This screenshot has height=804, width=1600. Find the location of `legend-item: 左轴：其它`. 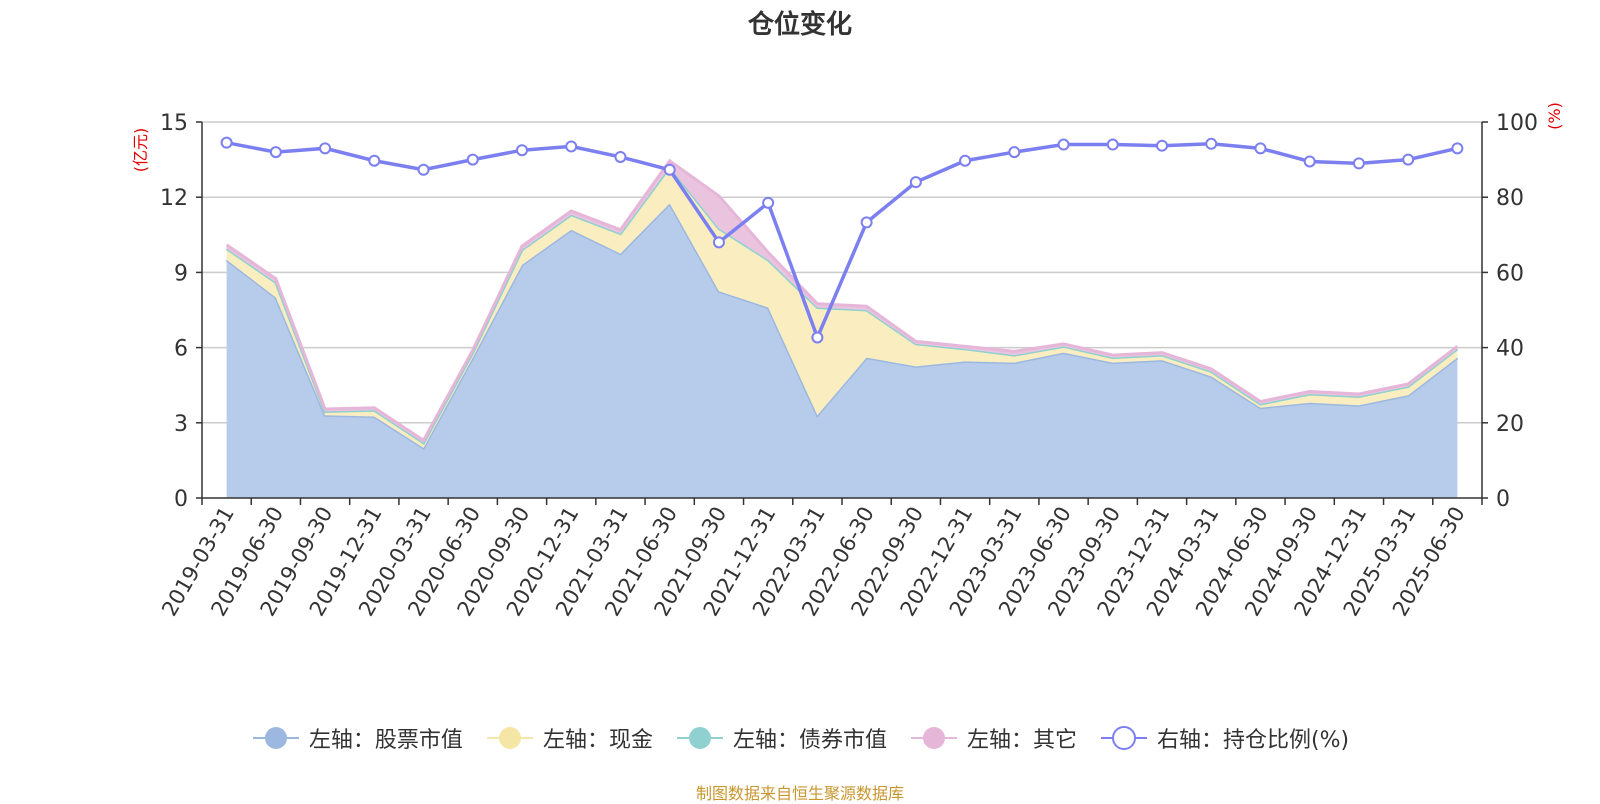

legend-item: 左轴：其它 is located at coordinates (993, 738).